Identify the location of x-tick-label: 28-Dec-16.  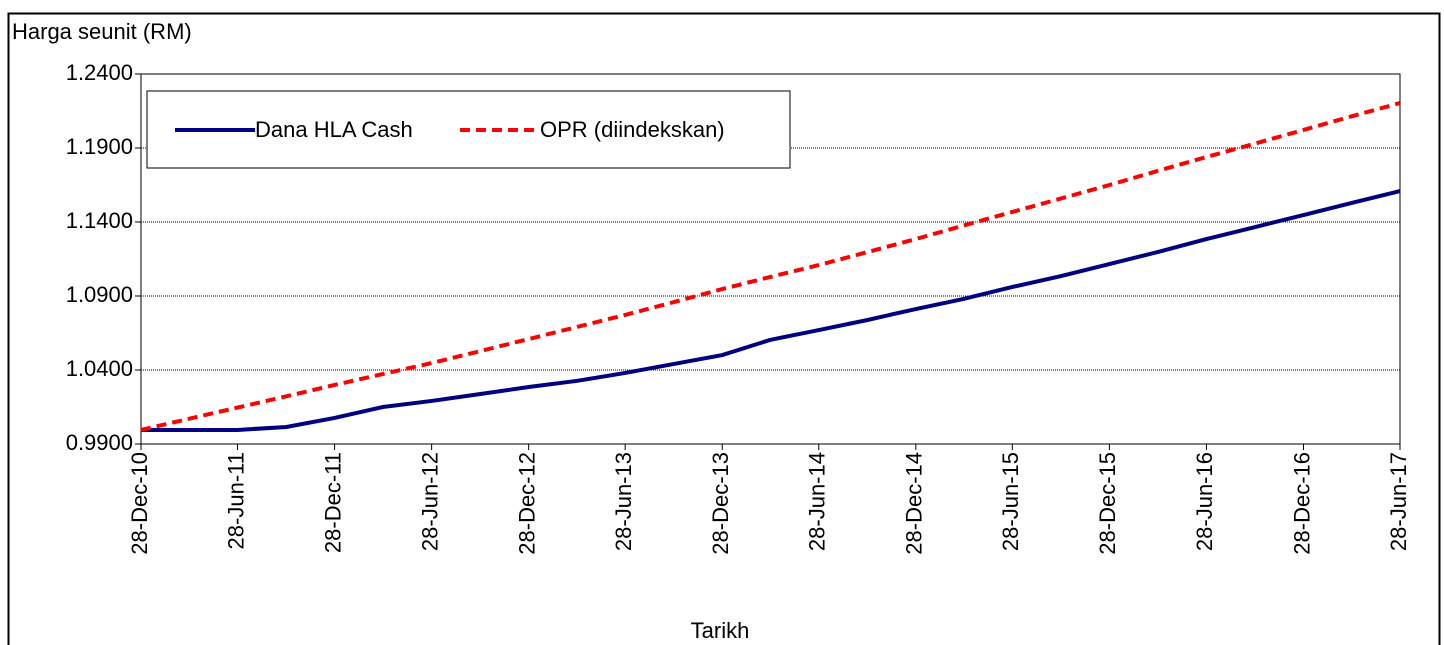
(1301, 503).